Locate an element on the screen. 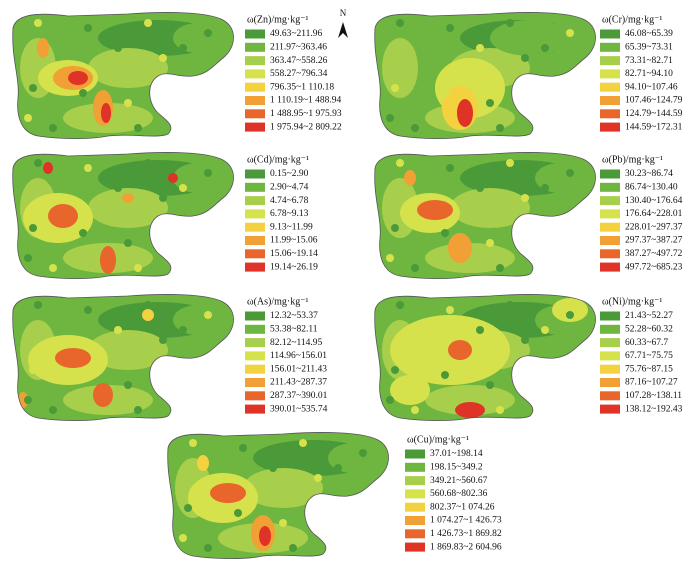  legend-label: 37.01~198.14 is located at coordinates (456, 454).